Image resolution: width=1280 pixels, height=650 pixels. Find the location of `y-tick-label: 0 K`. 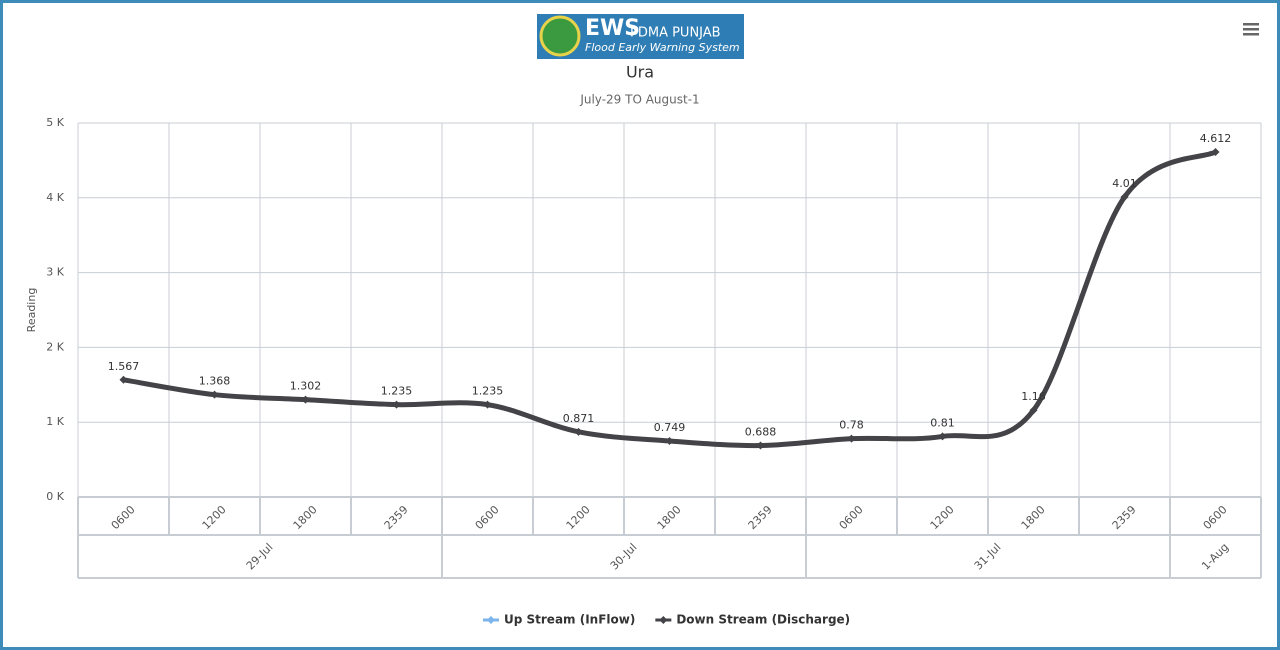

y-tick-label: 0 K is located at coordinates (55, 496).